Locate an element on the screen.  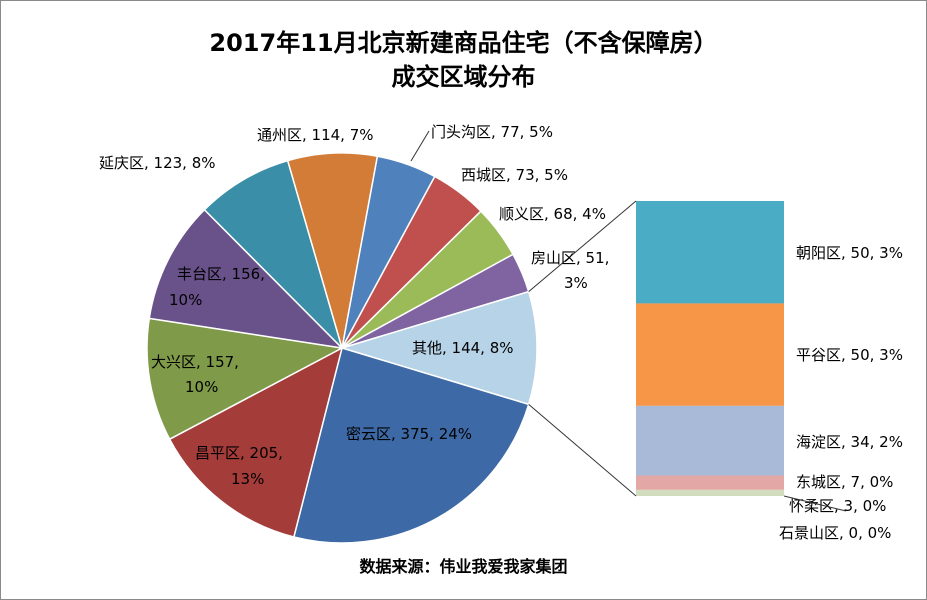
data-label-石景山区: 石景山区, 0, 0% is located at coordinates (835, 533).